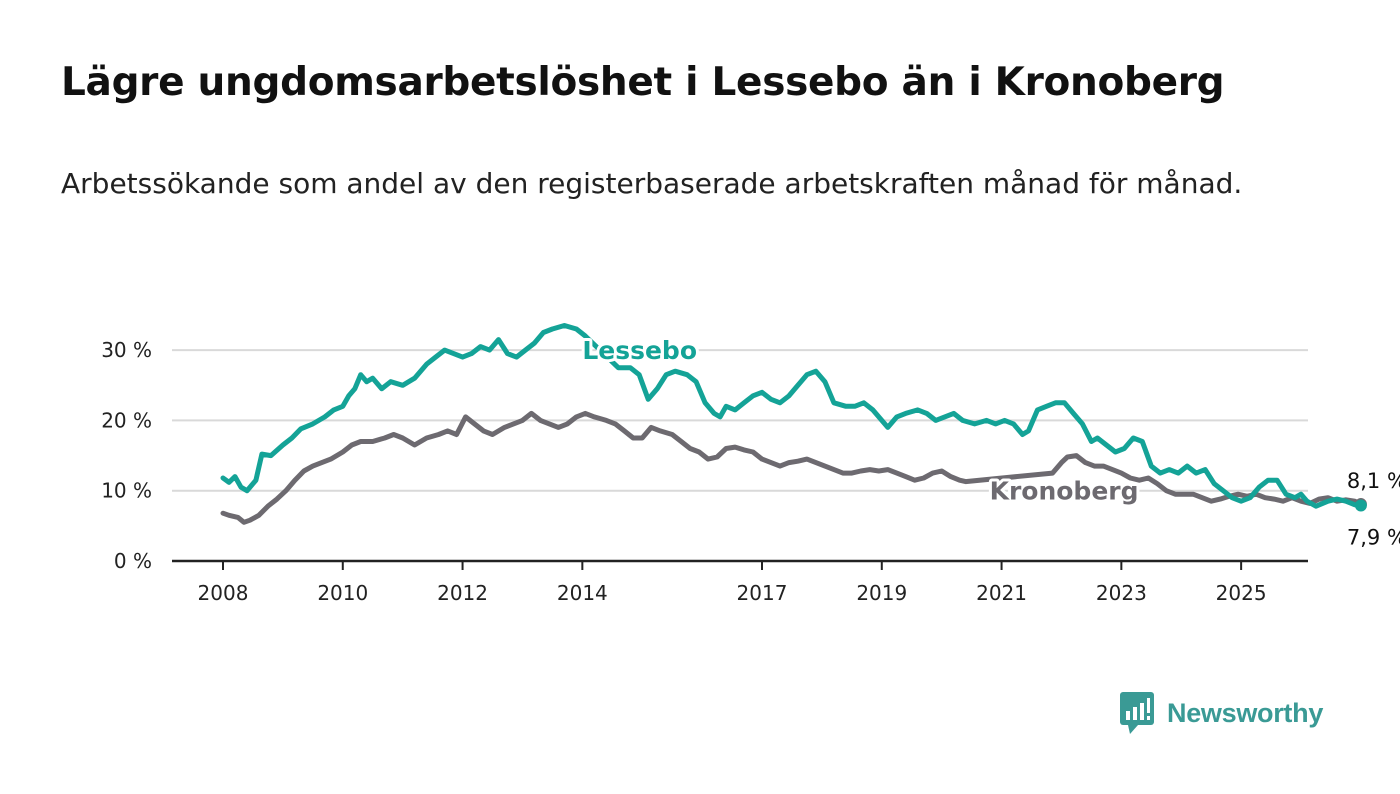 Image resolution: width=1400 pixels, height=794 pixels. What do you see at coordinates (1373, 537) in the screenshot?
I see `end-value-label-lessebo: 7,9 %` at bounding box center [1373, 537].